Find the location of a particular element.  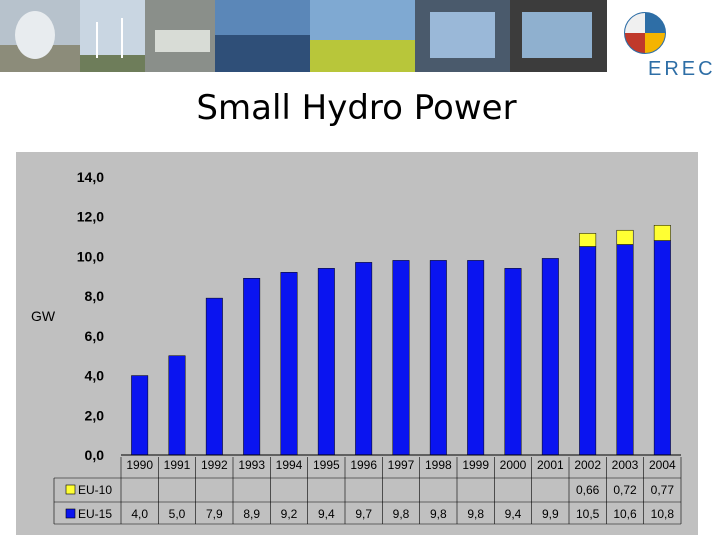

x-category-label: 1996 is located at coordinates (363, 465).